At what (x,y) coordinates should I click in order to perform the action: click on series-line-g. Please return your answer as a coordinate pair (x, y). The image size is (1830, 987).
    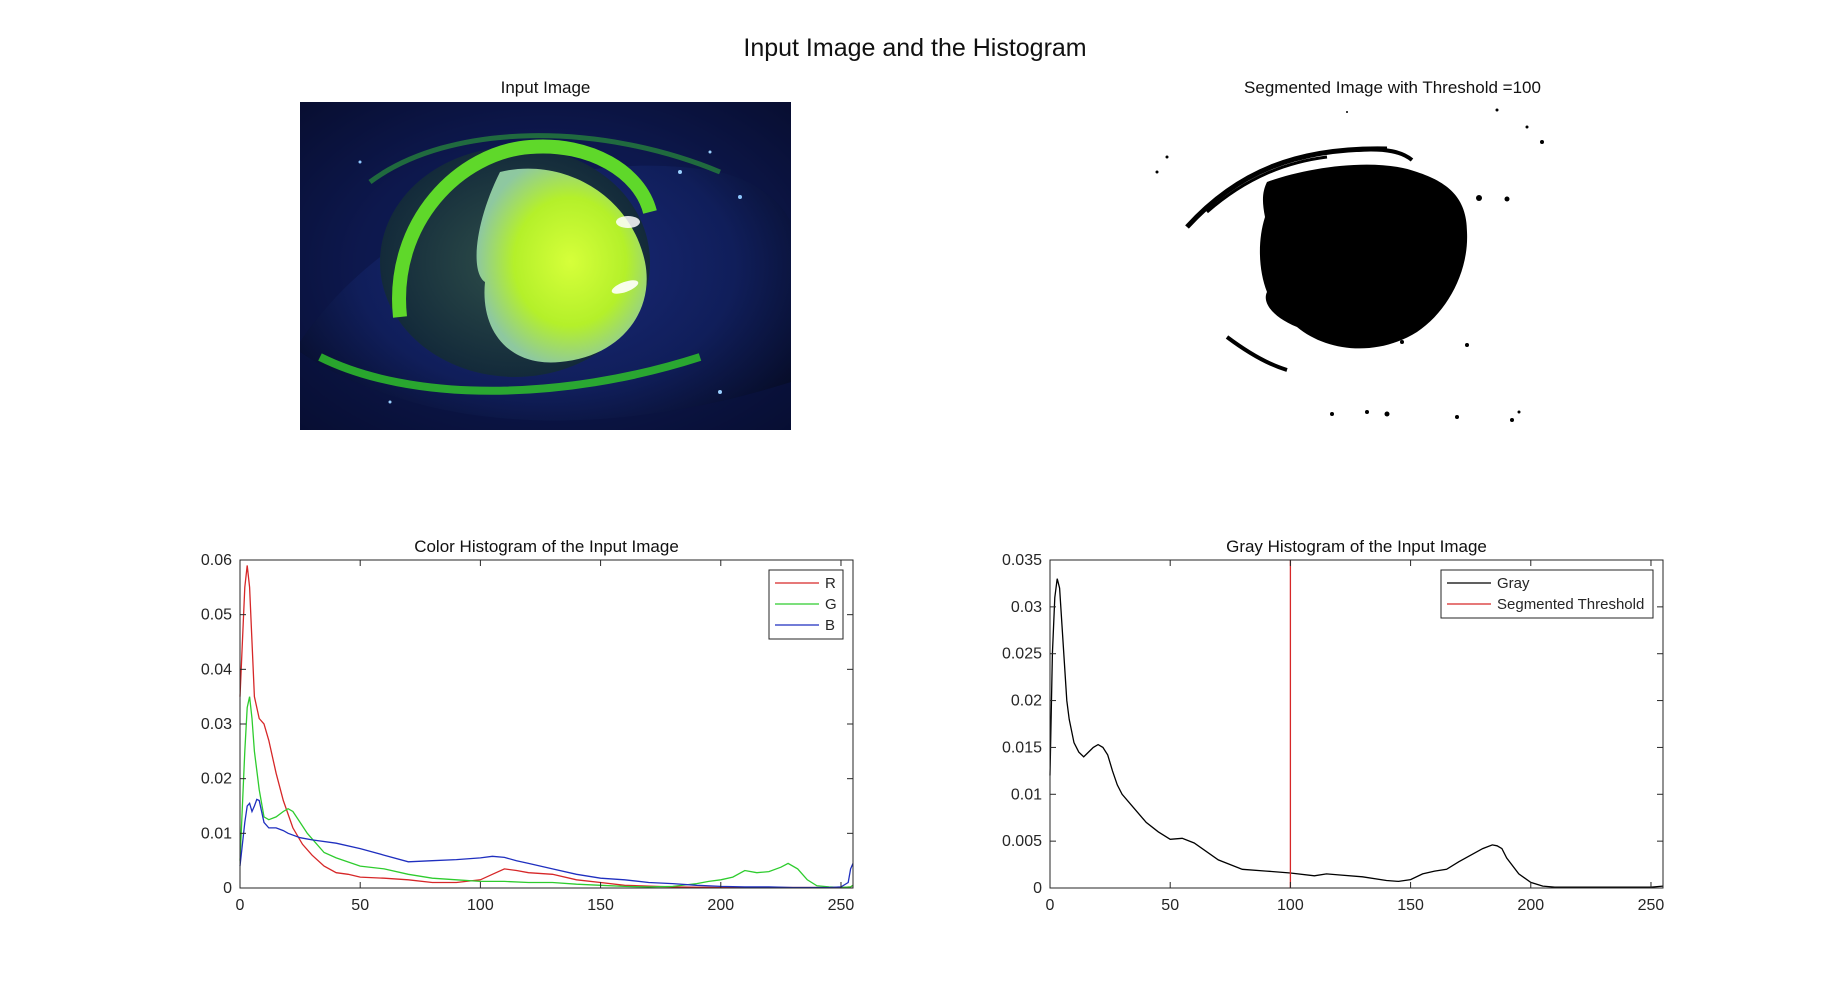
    Looking at the image, I should click on (546, 792).